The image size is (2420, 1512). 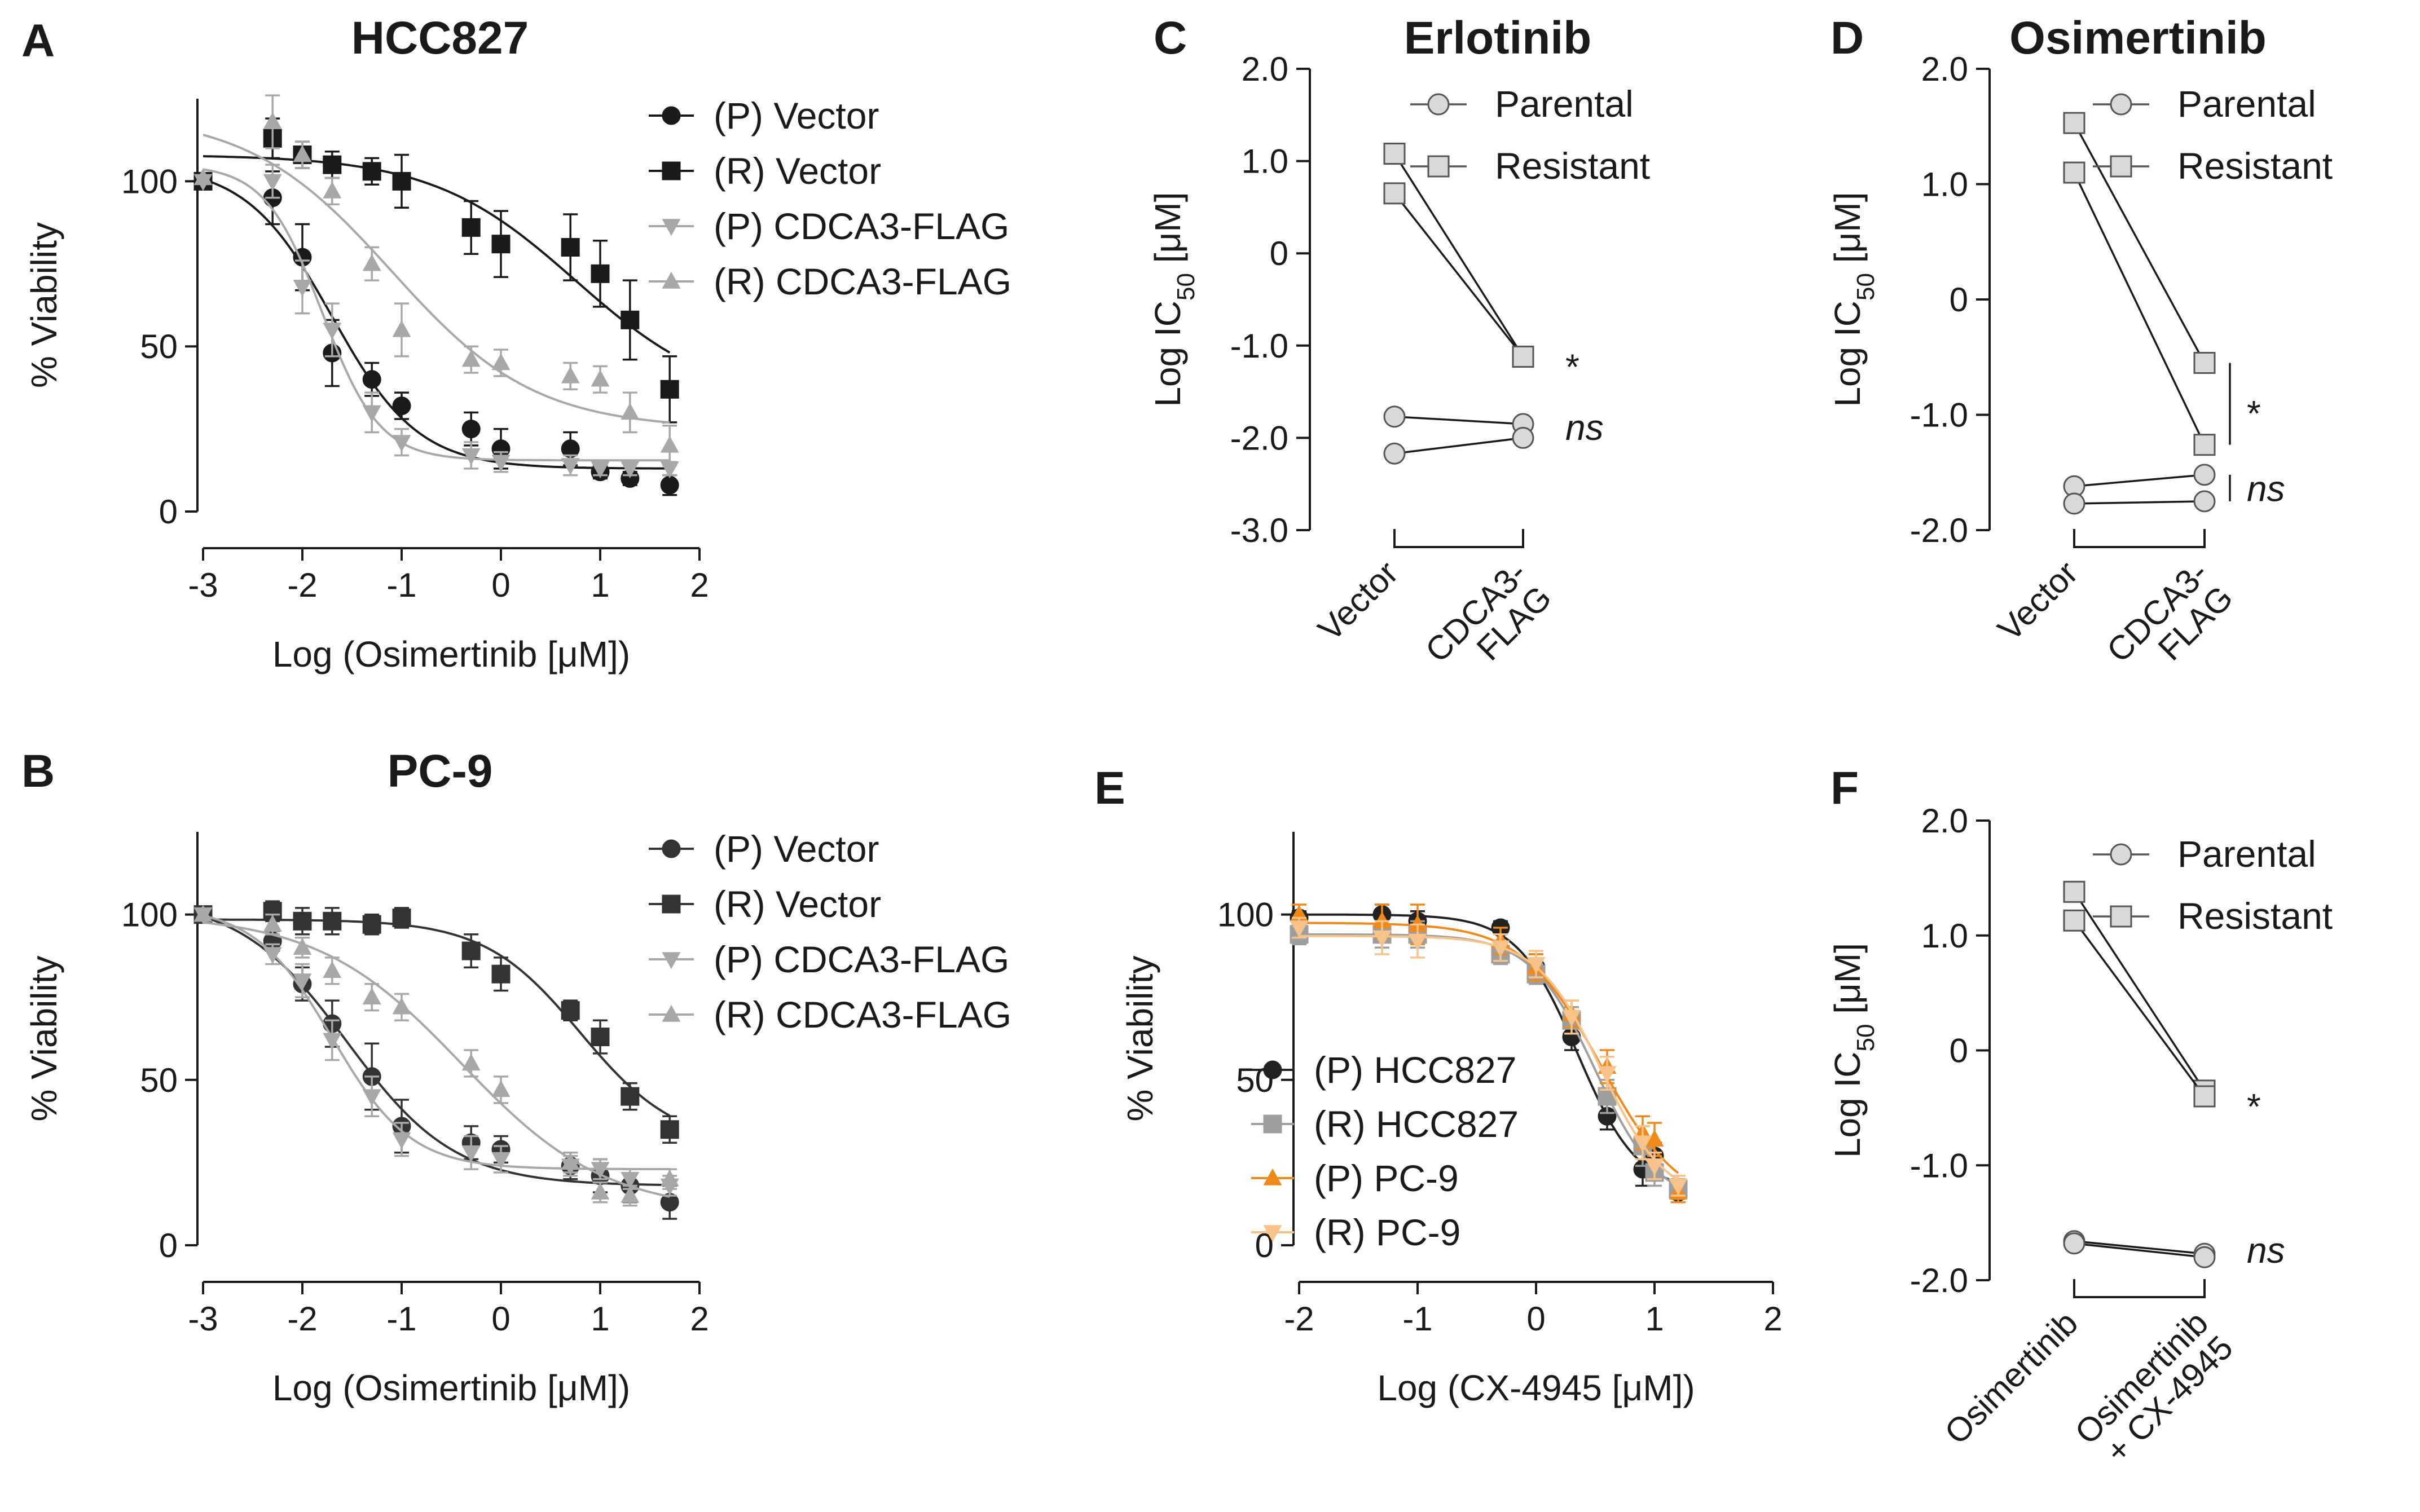 I want to click on legend-label: (P) HCC827, so click(x=1415, y=1070).